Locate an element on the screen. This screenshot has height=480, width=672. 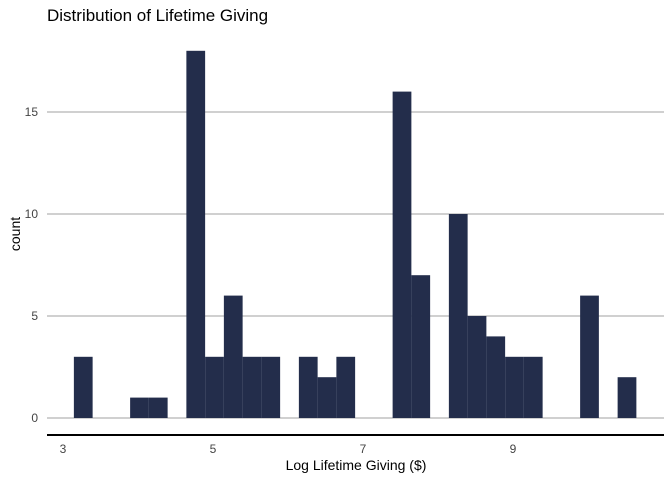
y-tick-label: 0 is located at coordinates (34, 418).